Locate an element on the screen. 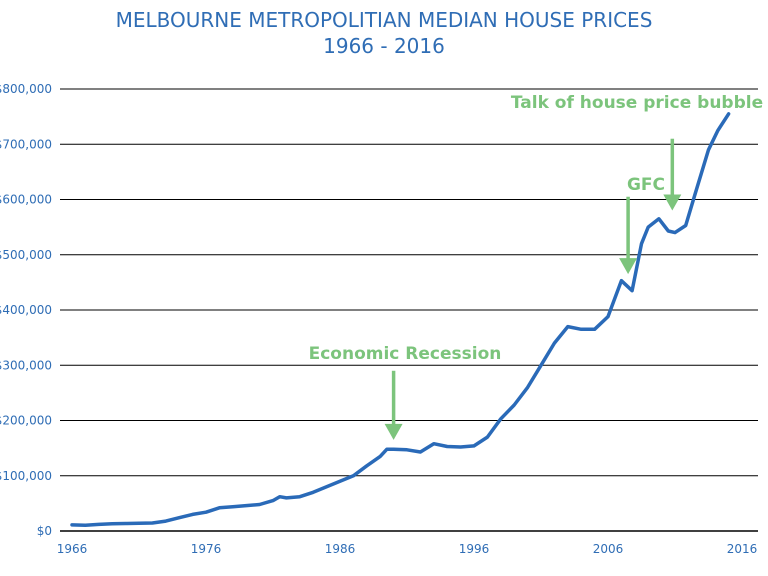 The width and height of the screenshot is (768, 576). y-tick-label: $300,000 is located at coordinates (26, 365).